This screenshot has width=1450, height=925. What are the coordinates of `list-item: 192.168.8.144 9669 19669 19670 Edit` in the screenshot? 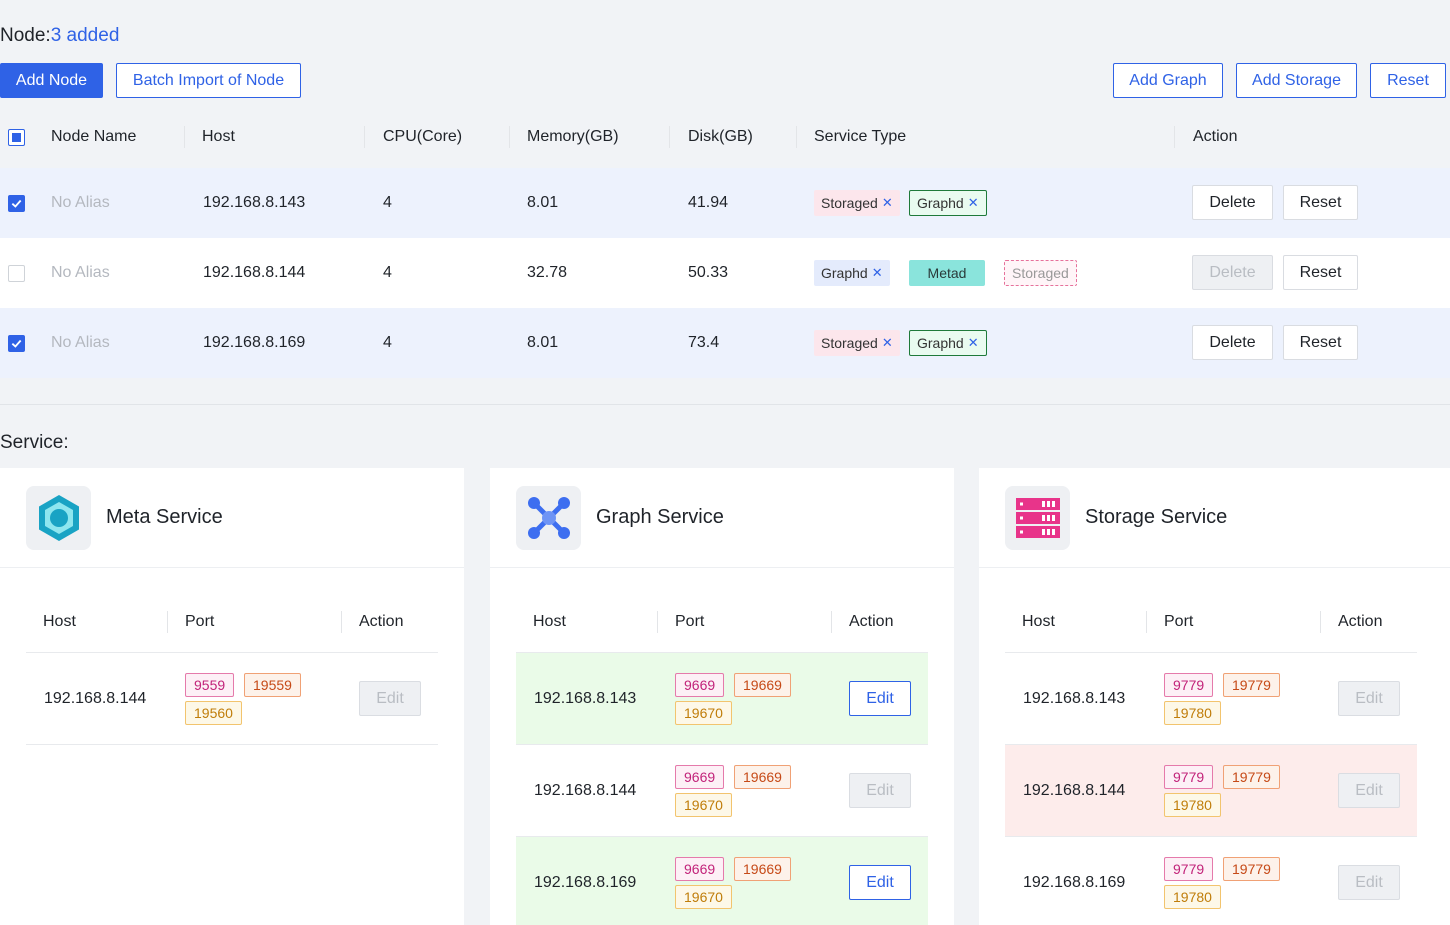 It's located at (722, 791).